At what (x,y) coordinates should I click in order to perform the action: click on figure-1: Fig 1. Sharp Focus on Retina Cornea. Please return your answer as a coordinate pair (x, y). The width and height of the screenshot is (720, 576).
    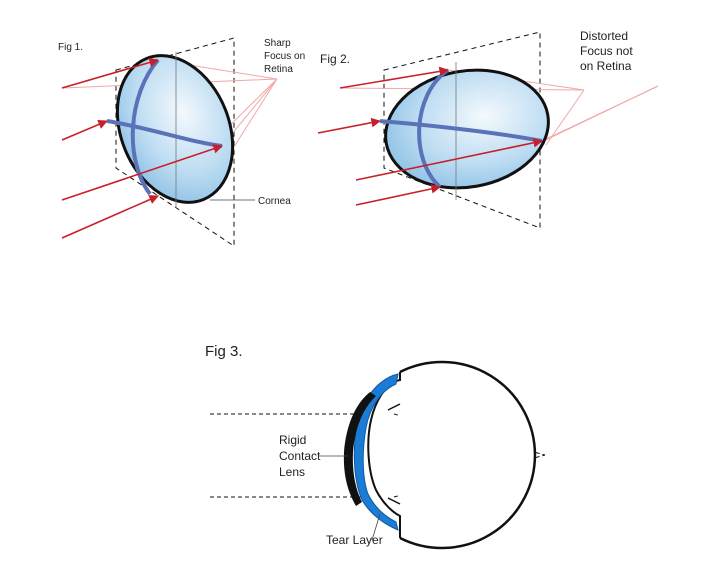
    Looking at the image, I should click on (181, 142).